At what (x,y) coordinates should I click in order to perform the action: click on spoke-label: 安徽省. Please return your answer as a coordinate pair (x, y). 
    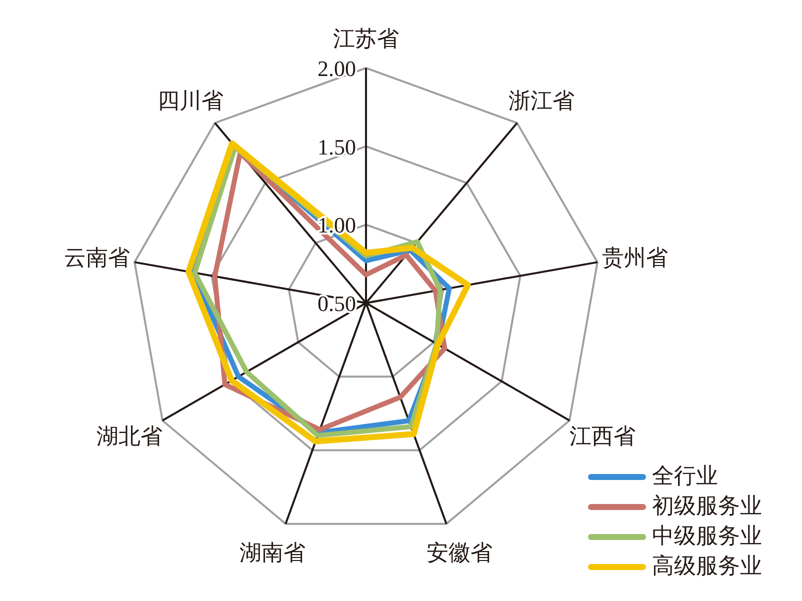
    Looking at the image, I should click on (459, 553).